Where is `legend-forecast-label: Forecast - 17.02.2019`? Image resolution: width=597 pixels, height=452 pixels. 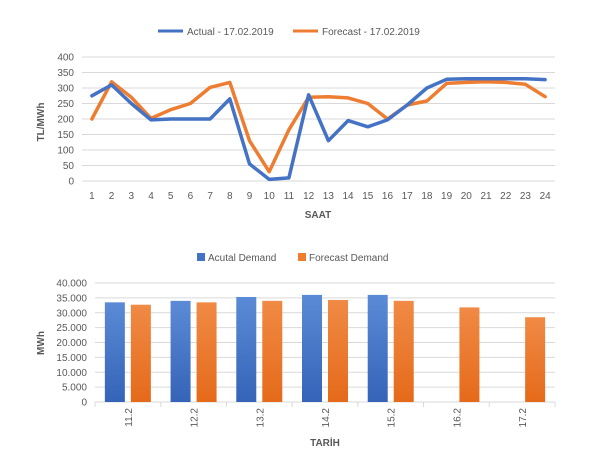
legend-forecast-label: Forecast - 17.02.2019 is located at coordinates (371, 32).